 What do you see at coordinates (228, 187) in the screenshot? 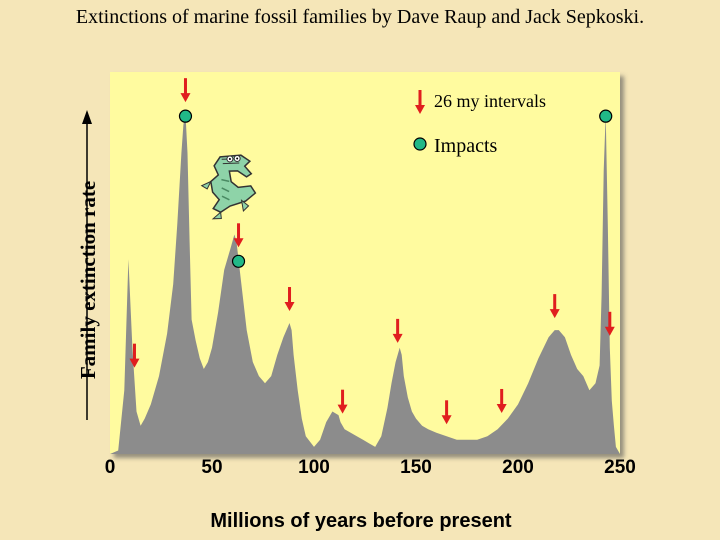
I see `crocodile-icon` at bounding box center [228, 187].